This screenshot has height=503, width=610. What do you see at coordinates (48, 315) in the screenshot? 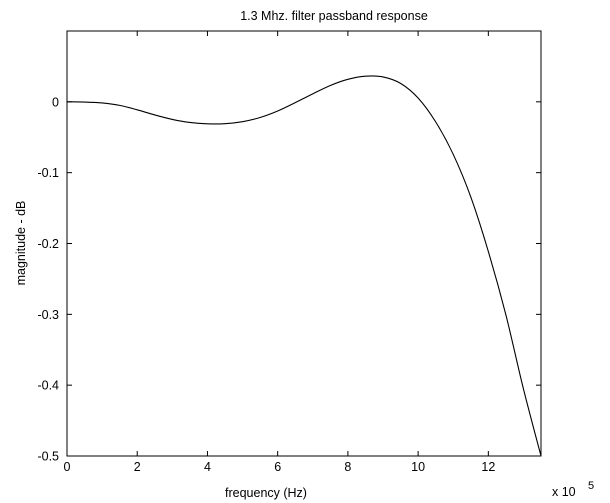
I see `y-tick-label: -0.3` at bounding box center [48, 315].